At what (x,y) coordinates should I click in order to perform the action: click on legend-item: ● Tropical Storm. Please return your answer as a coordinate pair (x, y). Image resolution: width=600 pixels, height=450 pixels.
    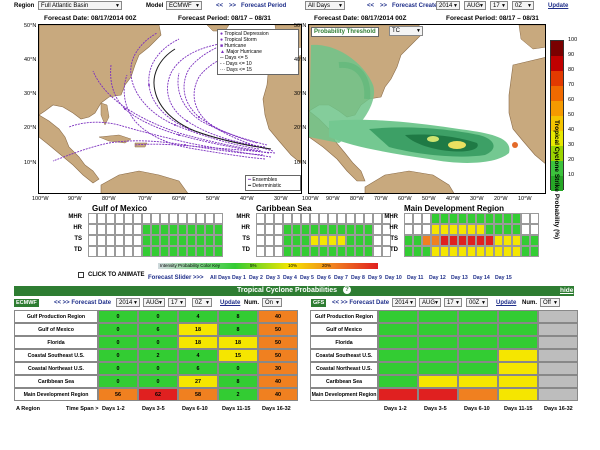
    Looking at the image, I should click on (238, 40).